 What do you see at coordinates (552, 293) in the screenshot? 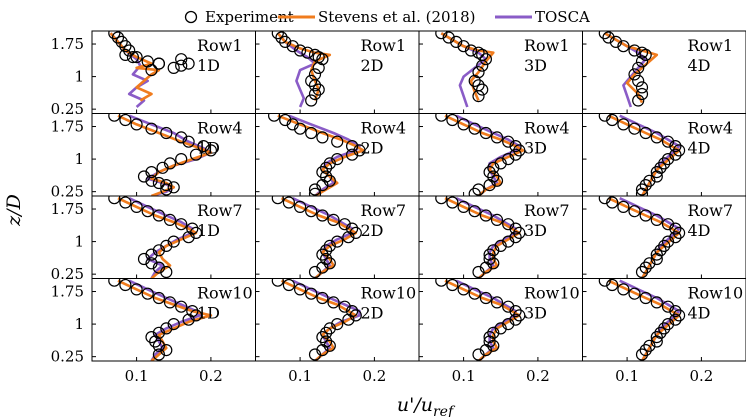
I see `panel-row-label: Row10` at bounding box center [552, 293].